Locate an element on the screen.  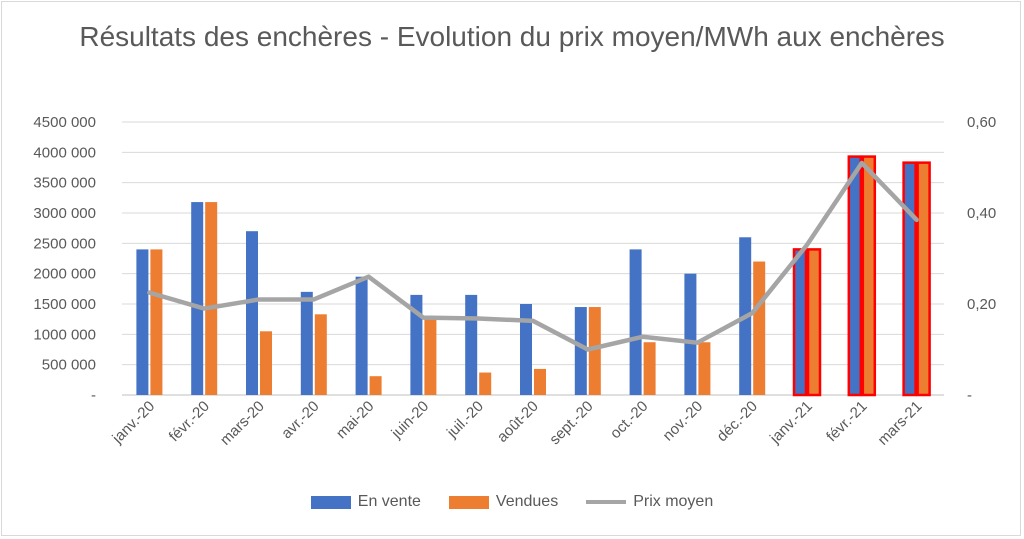
y-left-tick-label: 1000 000 is located at coordinates (64, 334).